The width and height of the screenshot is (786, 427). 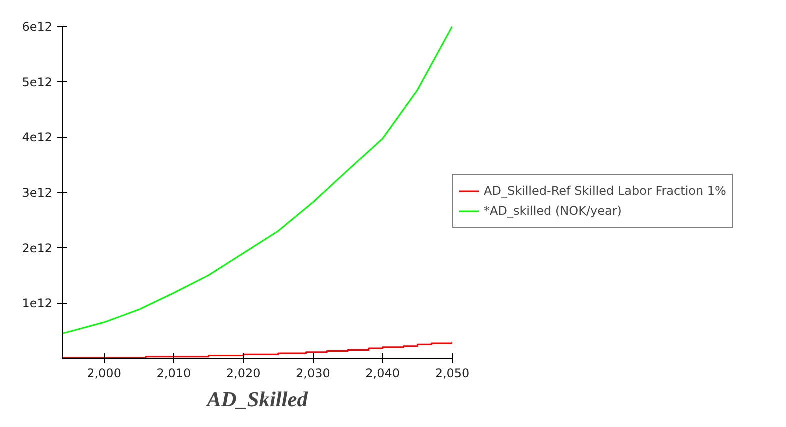 I want to click on x-tick-label: 2,010, so click(x=174, y=373).